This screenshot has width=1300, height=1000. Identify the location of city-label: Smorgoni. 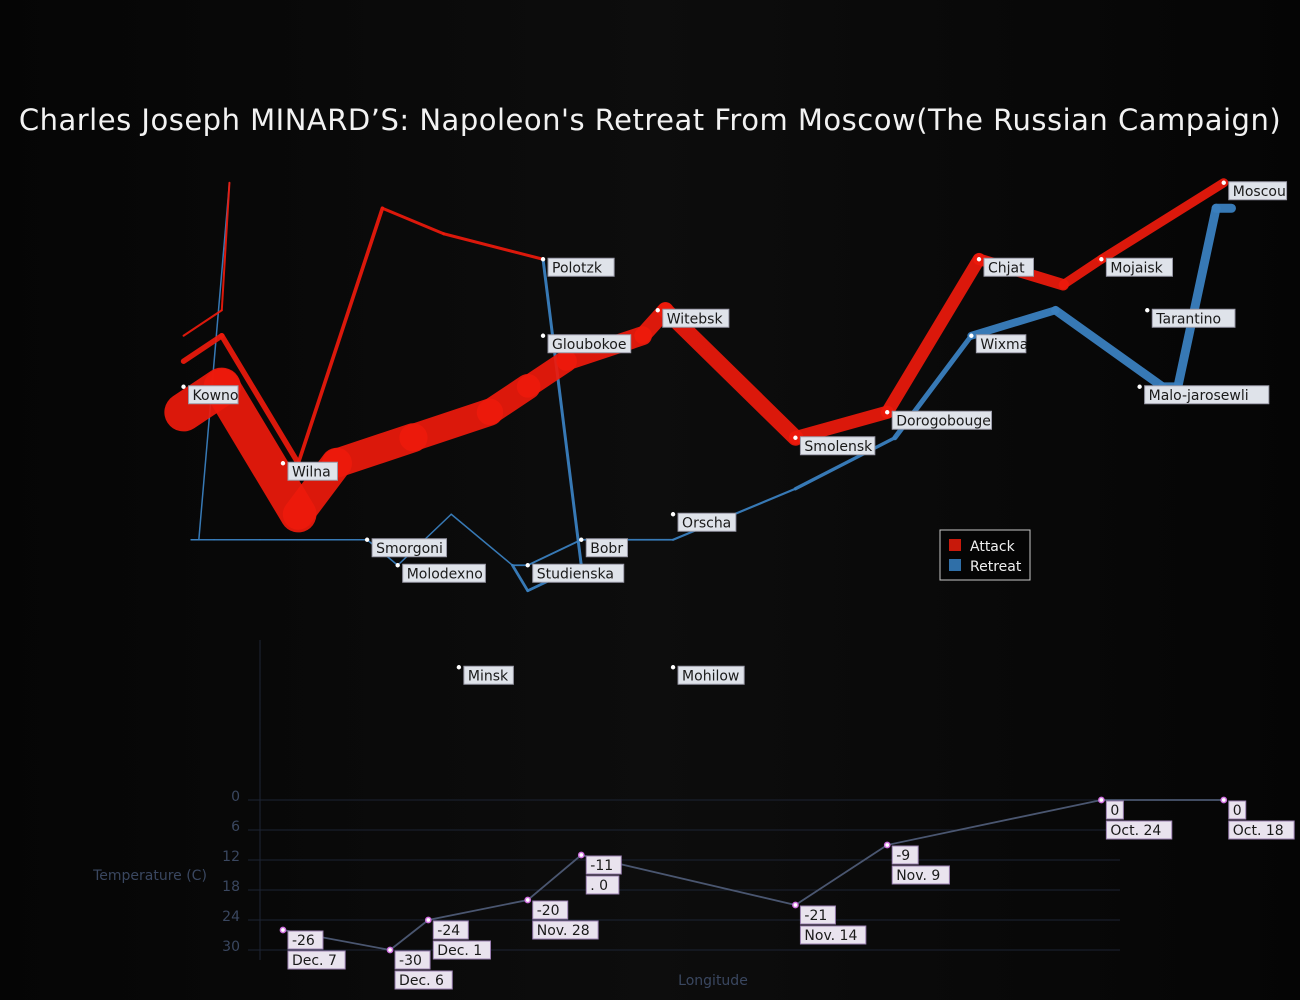
(409, 549).